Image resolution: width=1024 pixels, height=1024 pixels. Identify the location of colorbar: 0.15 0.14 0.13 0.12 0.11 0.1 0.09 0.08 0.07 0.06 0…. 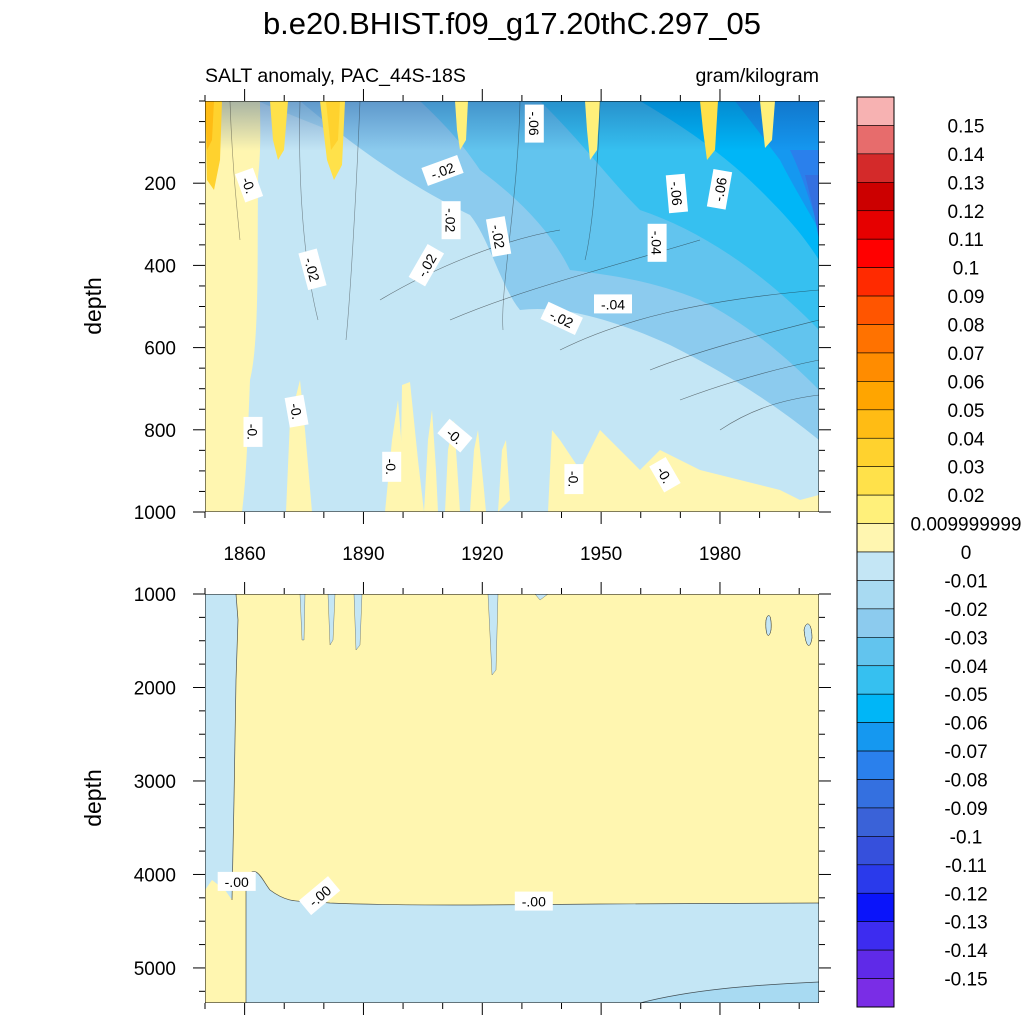
(939, 552).